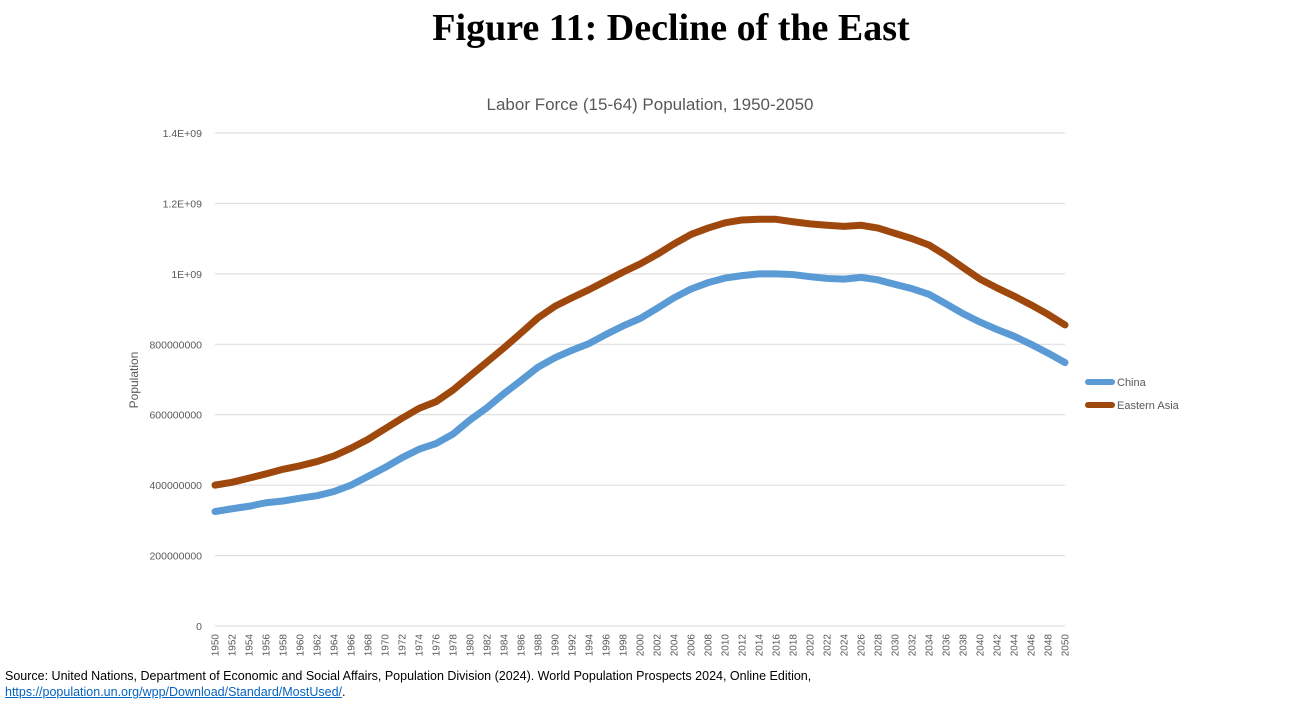 The width and height of the screenshot is (1310, 705). I want to click on x-tick-label: 2032, so click(913, 645).